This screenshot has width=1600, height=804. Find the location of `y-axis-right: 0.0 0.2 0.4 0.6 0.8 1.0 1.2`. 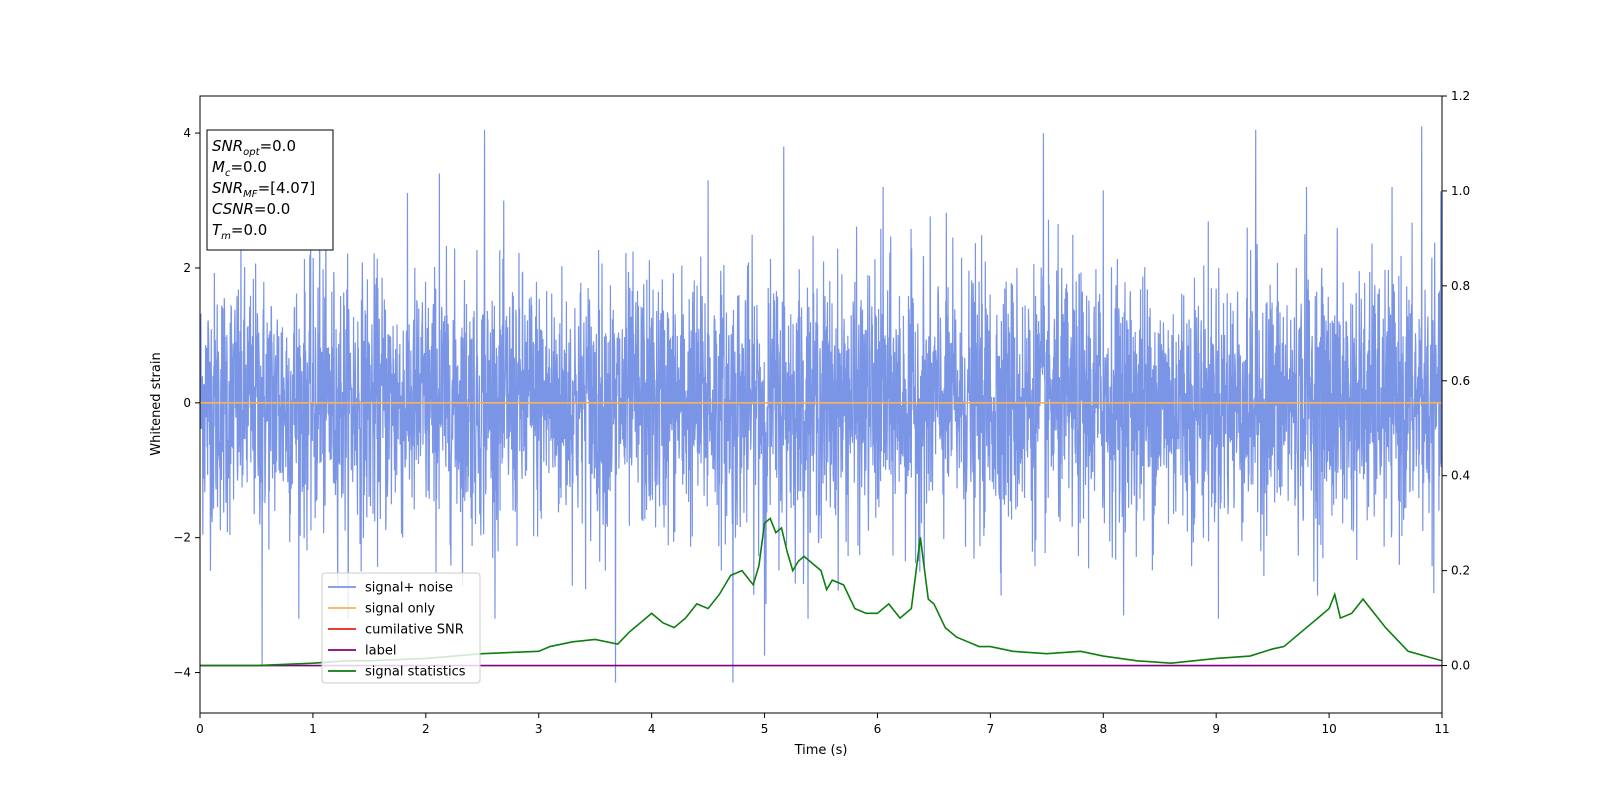

y-axis-right: 0.0 0.2 0.4 0.6 0.8 1.0 1.2 is located at coordinates (1456, 381).